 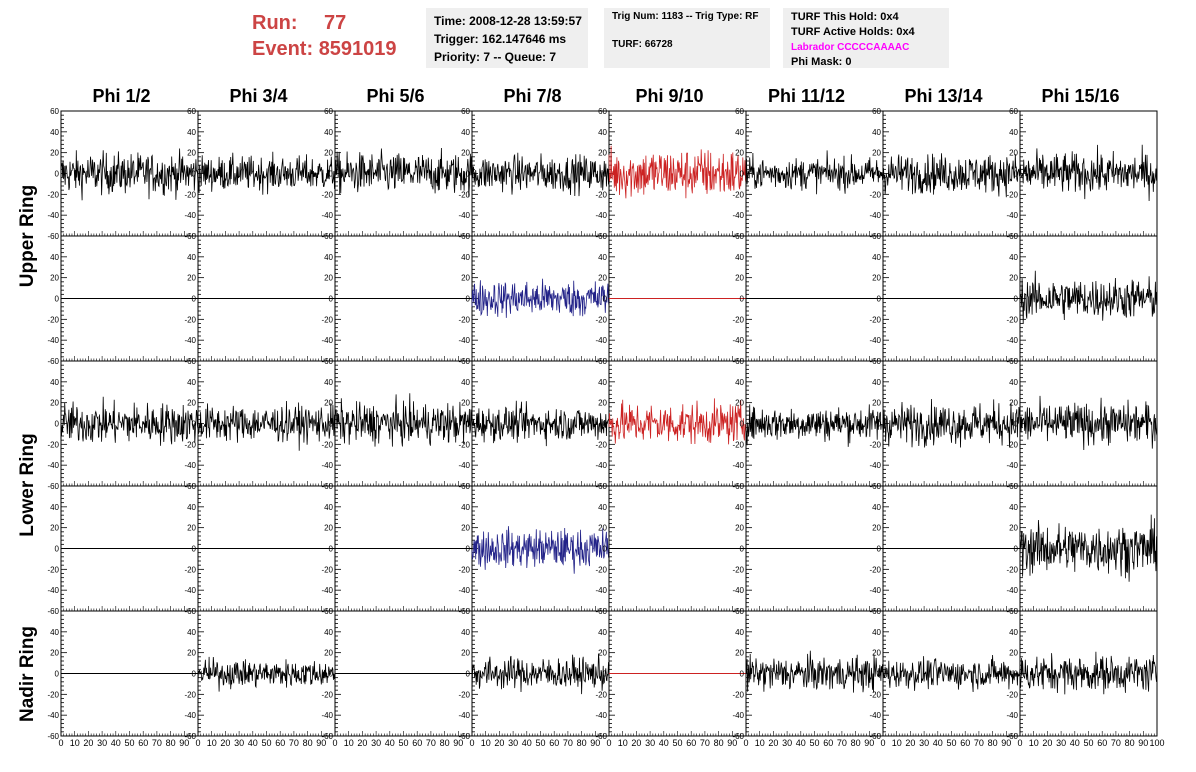 I want to click on turf-this-hold-text: TURF This Hold: 0x4, so click(x=845, y=17).